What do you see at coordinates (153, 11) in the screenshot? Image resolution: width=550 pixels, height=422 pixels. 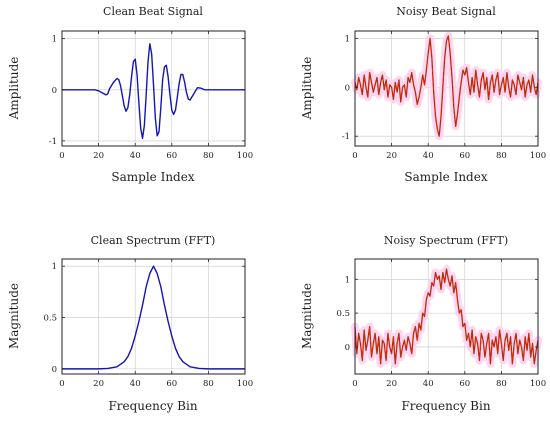 I see `chart-title: Clean Beat Signal` at bounding box center [153, 11].